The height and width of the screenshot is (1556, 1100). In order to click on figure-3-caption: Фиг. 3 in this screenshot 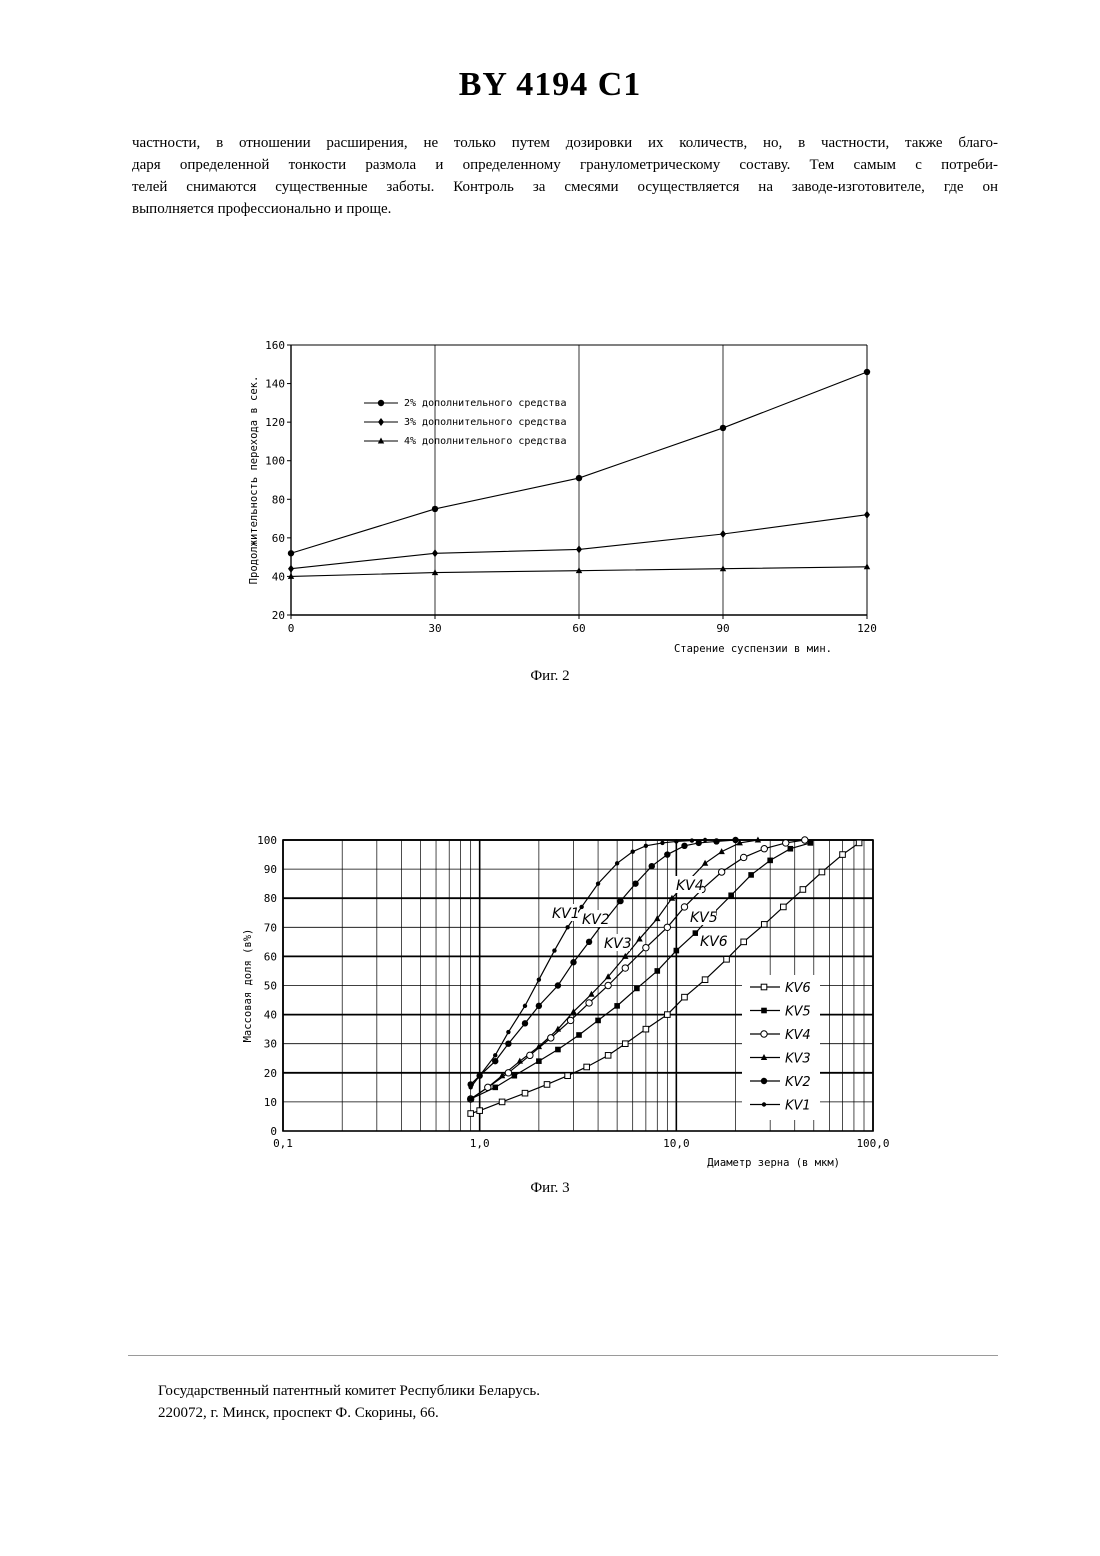, I will do `click(550, 1188)`.